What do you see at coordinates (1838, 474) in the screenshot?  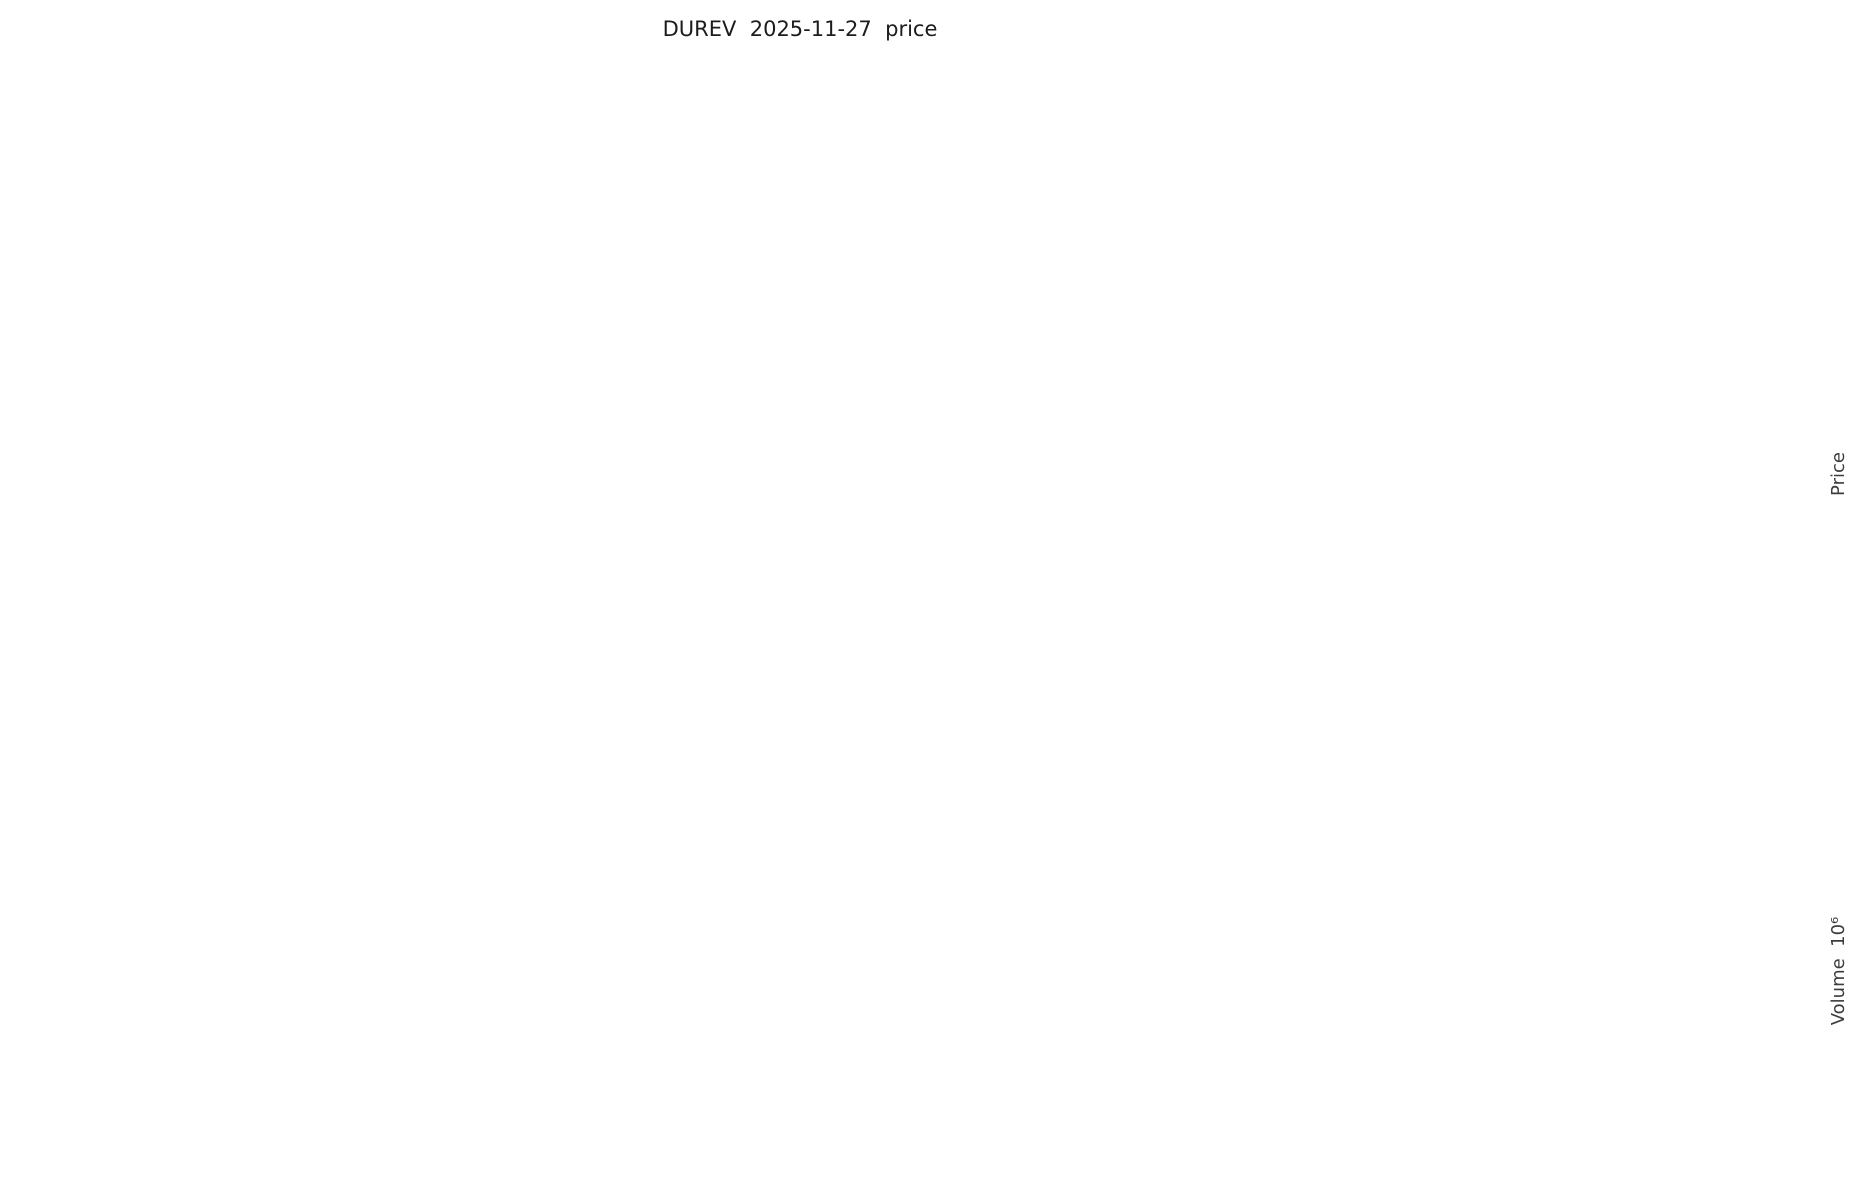 I see `price-axis-title: Price` at bounding box center [1838, 474].